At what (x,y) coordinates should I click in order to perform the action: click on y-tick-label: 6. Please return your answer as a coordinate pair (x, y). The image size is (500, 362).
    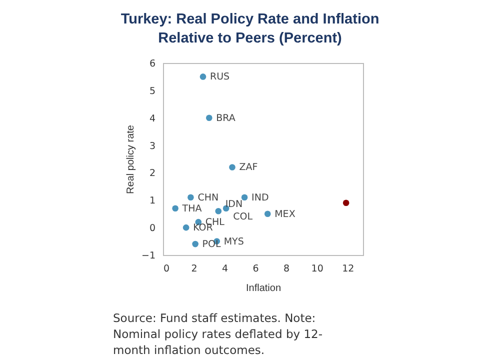
    Looking at the image, I should click on (152, 64).